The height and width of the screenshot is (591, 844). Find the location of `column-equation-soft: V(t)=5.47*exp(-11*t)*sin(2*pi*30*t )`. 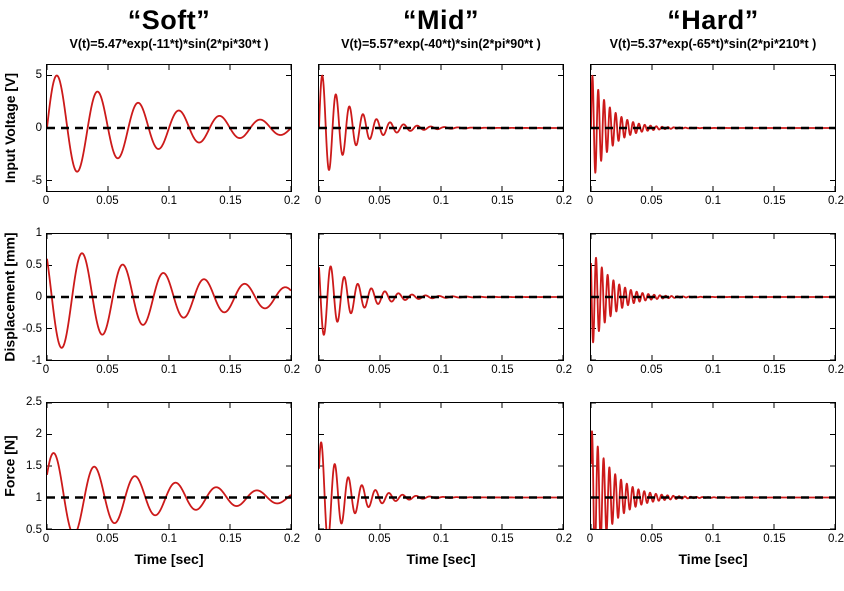

column-equation-soft: V(t)=5.47*exp(-11*t)*sin(2*pi*30*t ) is located at coordinates (169, 44).